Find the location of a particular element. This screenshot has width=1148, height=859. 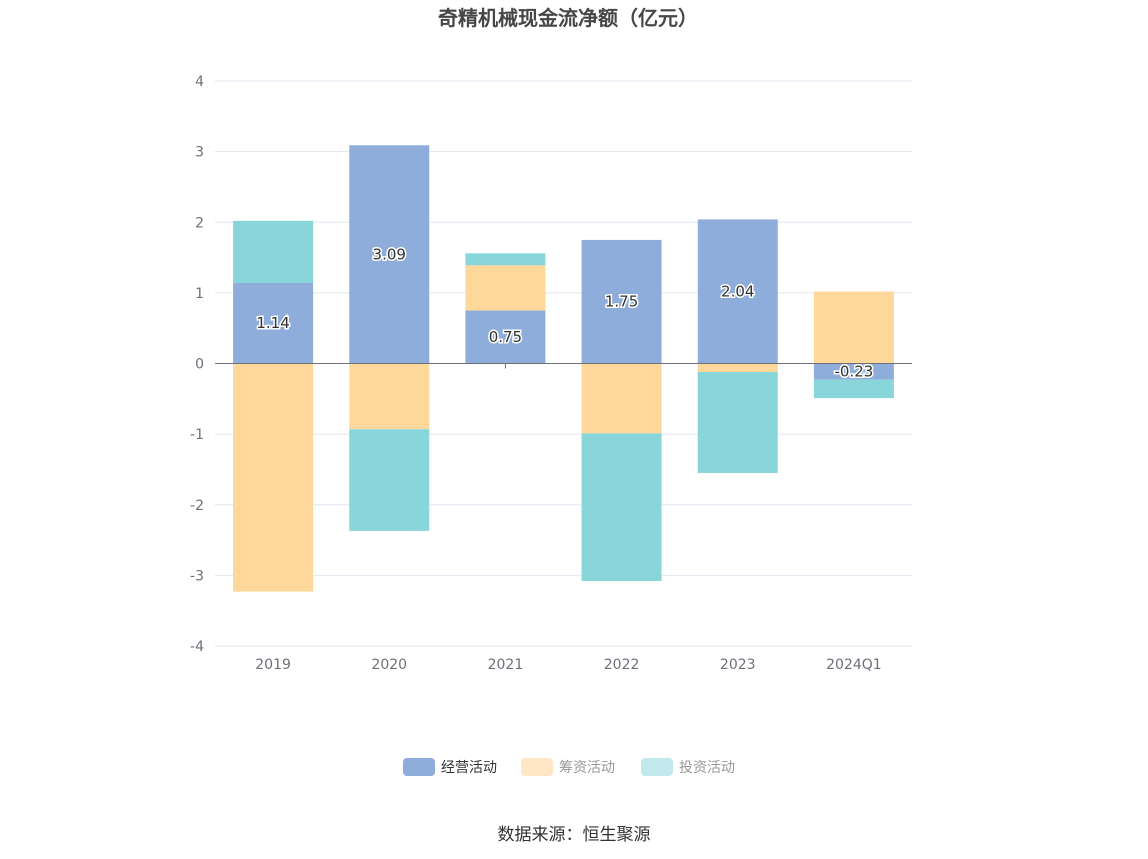

data-label-2022: 1.75 is located at coordinates (621, 302).